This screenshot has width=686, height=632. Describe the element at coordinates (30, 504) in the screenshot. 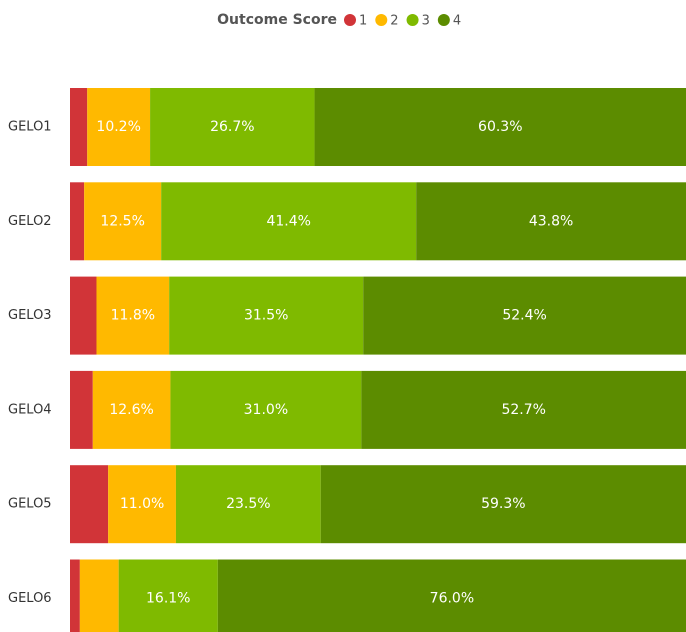

I see `y-tick-label: GELO5` at that location.